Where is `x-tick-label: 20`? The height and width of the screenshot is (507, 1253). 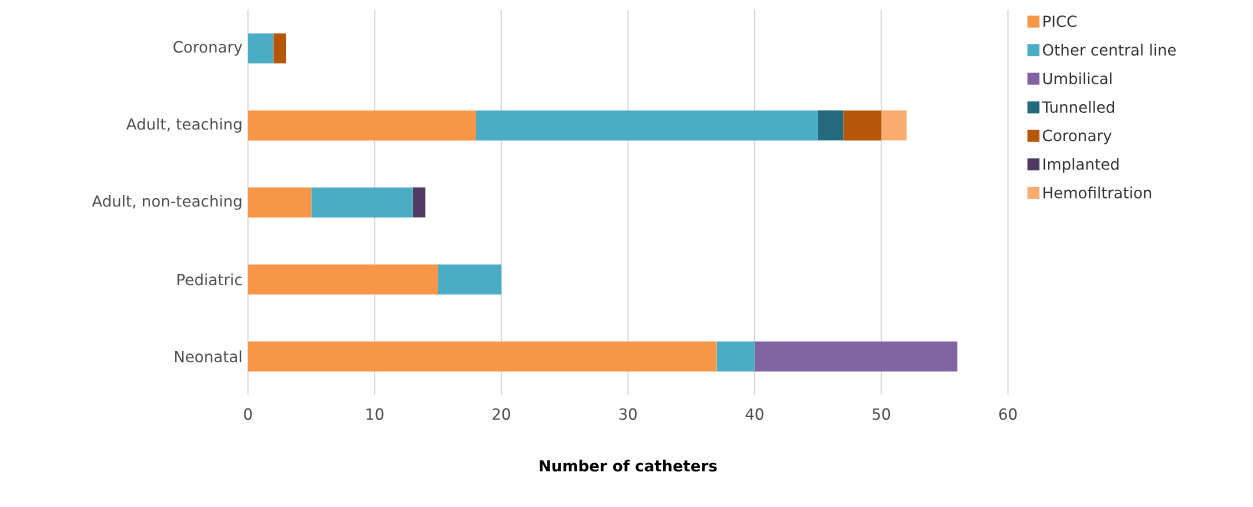 x-tick-label: 20 is located at coordinates (501, 414).